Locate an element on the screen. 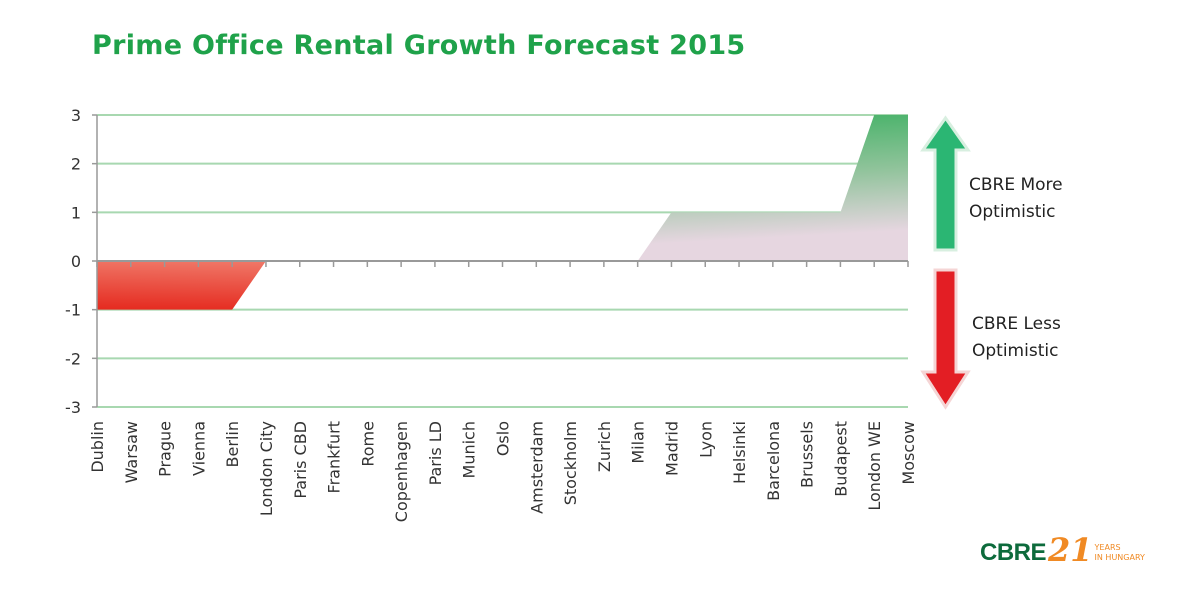 The height and width of the screenshot is (601, 1200). x-tick-label: Budapest is located at coordinates (840, 459).